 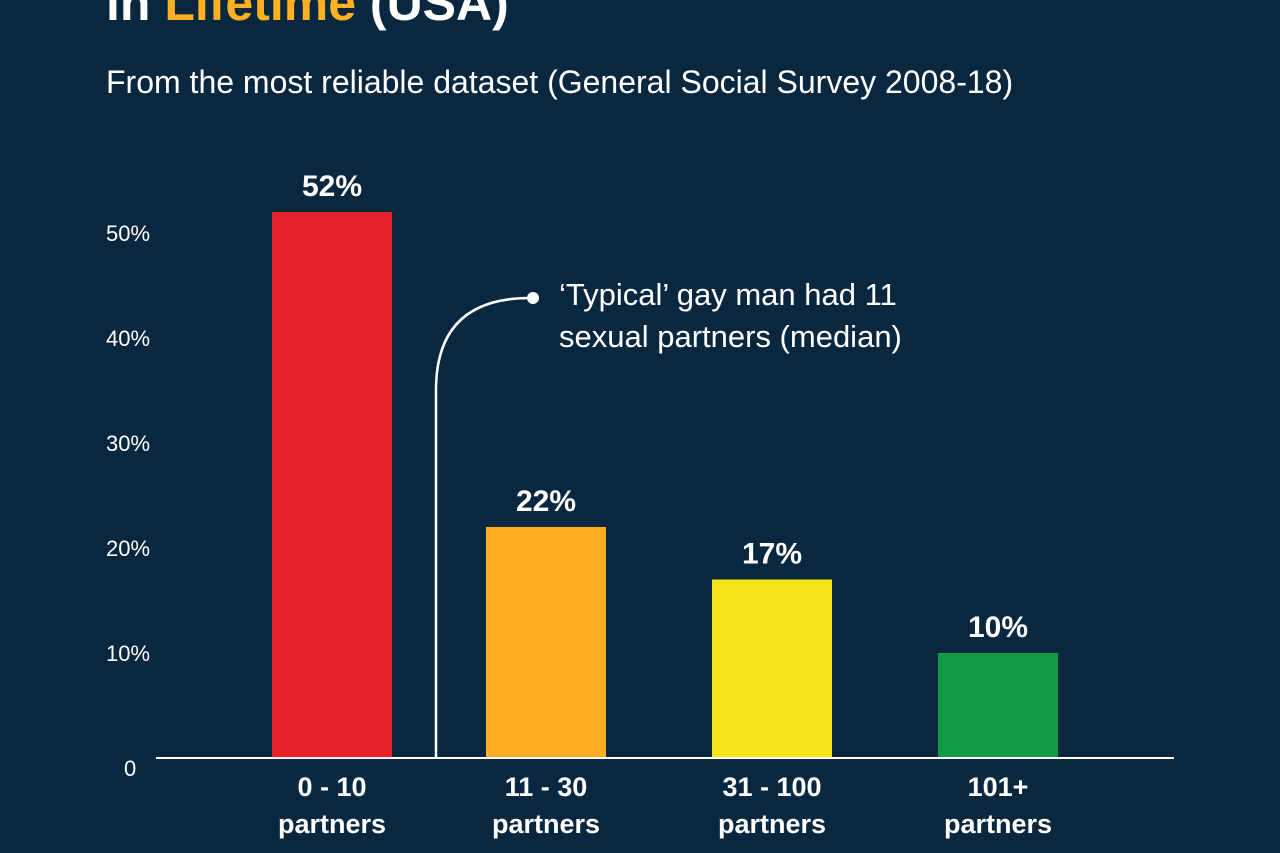 I want to click on value-label: 52%, so click(x=332, y=186).